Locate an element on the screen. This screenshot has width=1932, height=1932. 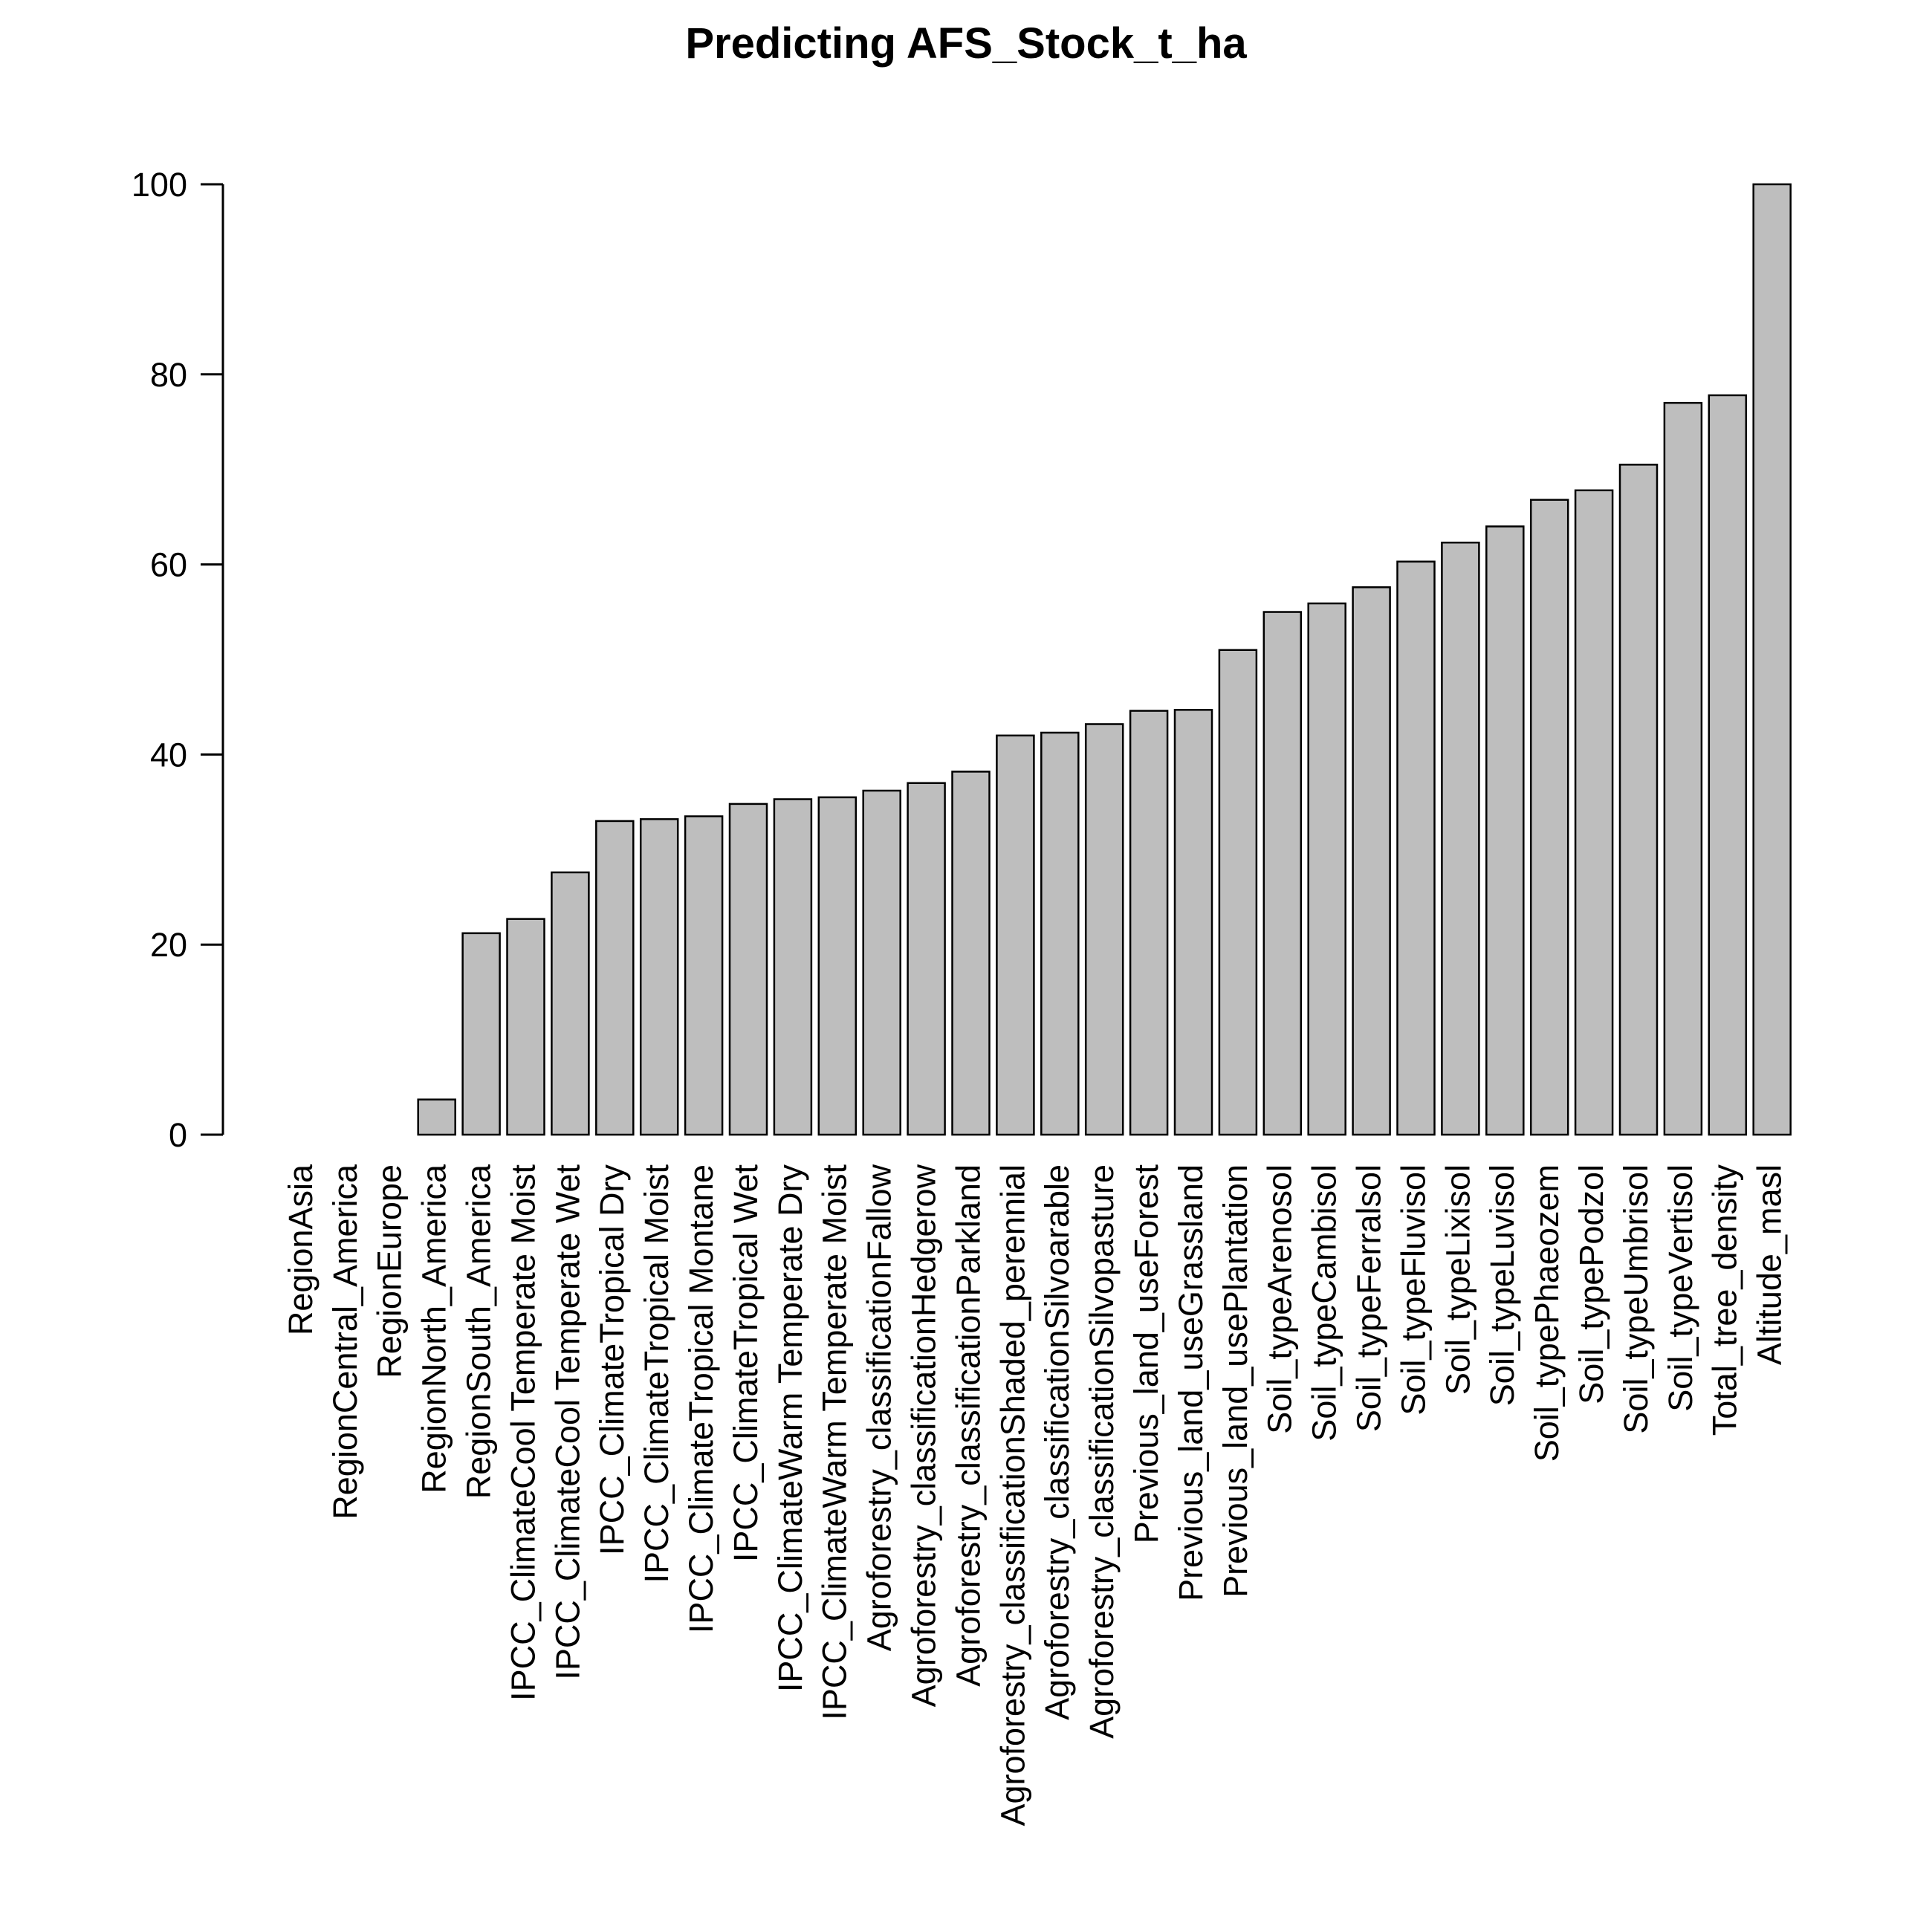
y-tick-label: 100 is located at coordinates (159, 185).